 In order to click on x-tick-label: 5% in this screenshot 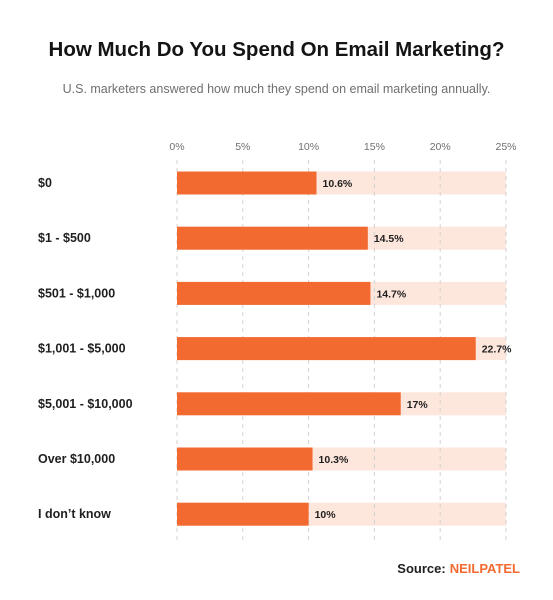, I will do `click(242, 147)`.